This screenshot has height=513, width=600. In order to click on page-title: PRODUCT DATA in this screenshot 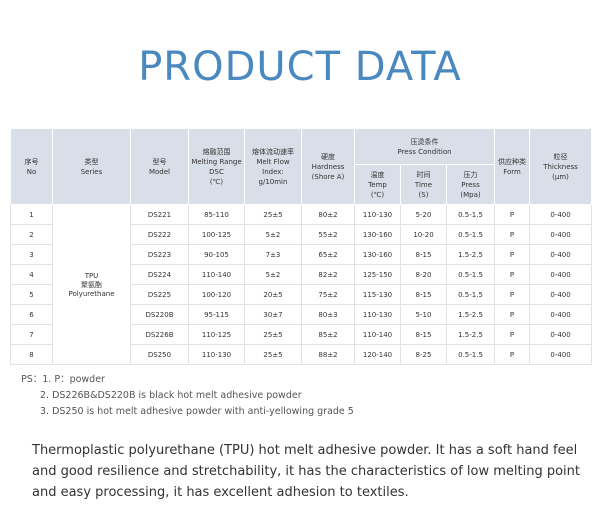, I will do `click(300, 67)`.